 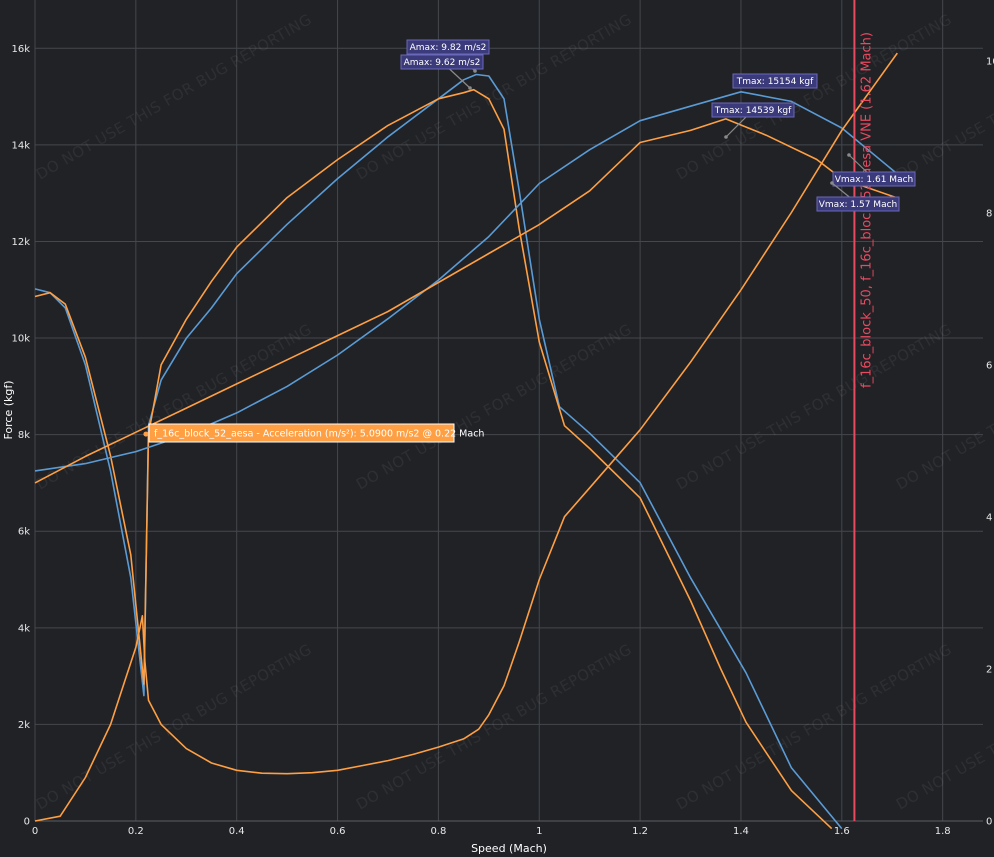 I want to click on annotation-label: Amax: 9.62 m/s2, so click(x=442, y=63).